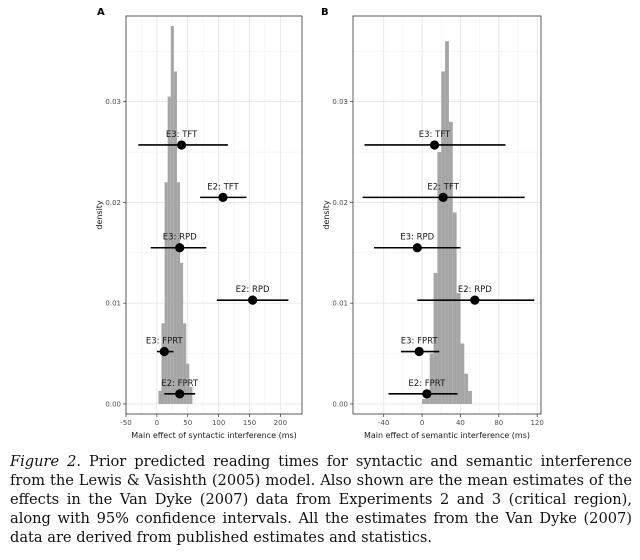 The height and width of the screenshot is (560, 640). What do you see at coordinates (218, 423) in the screenshot?
I see `x-tick-label: 100` at bounding box center [218, 423].